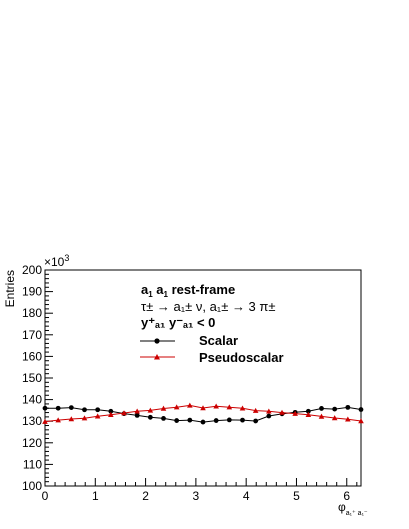 The width and height of the screenshot is (409, 529). I want to click on series-layer, so click(203, 413).